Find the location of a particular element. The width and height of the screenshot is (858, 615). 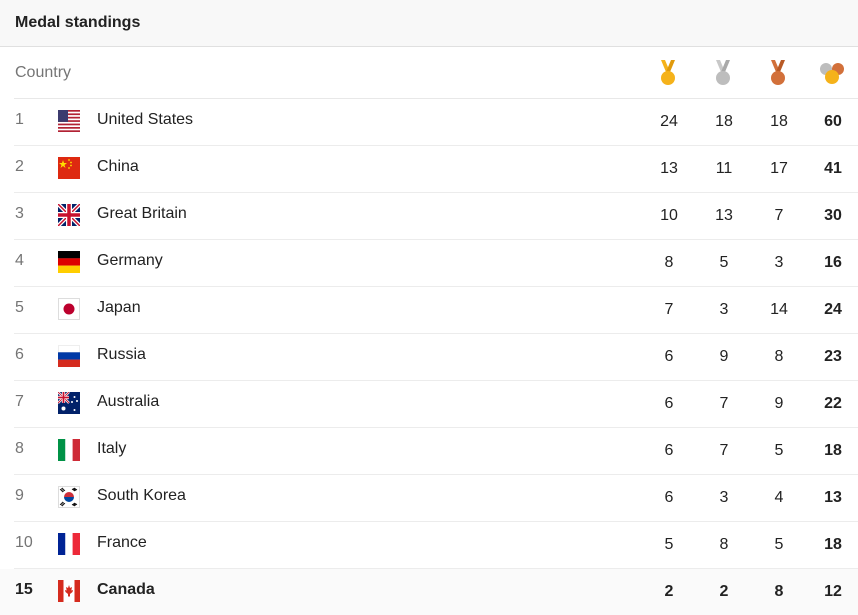

country-name: Italy is located at coordinates (112, 448).